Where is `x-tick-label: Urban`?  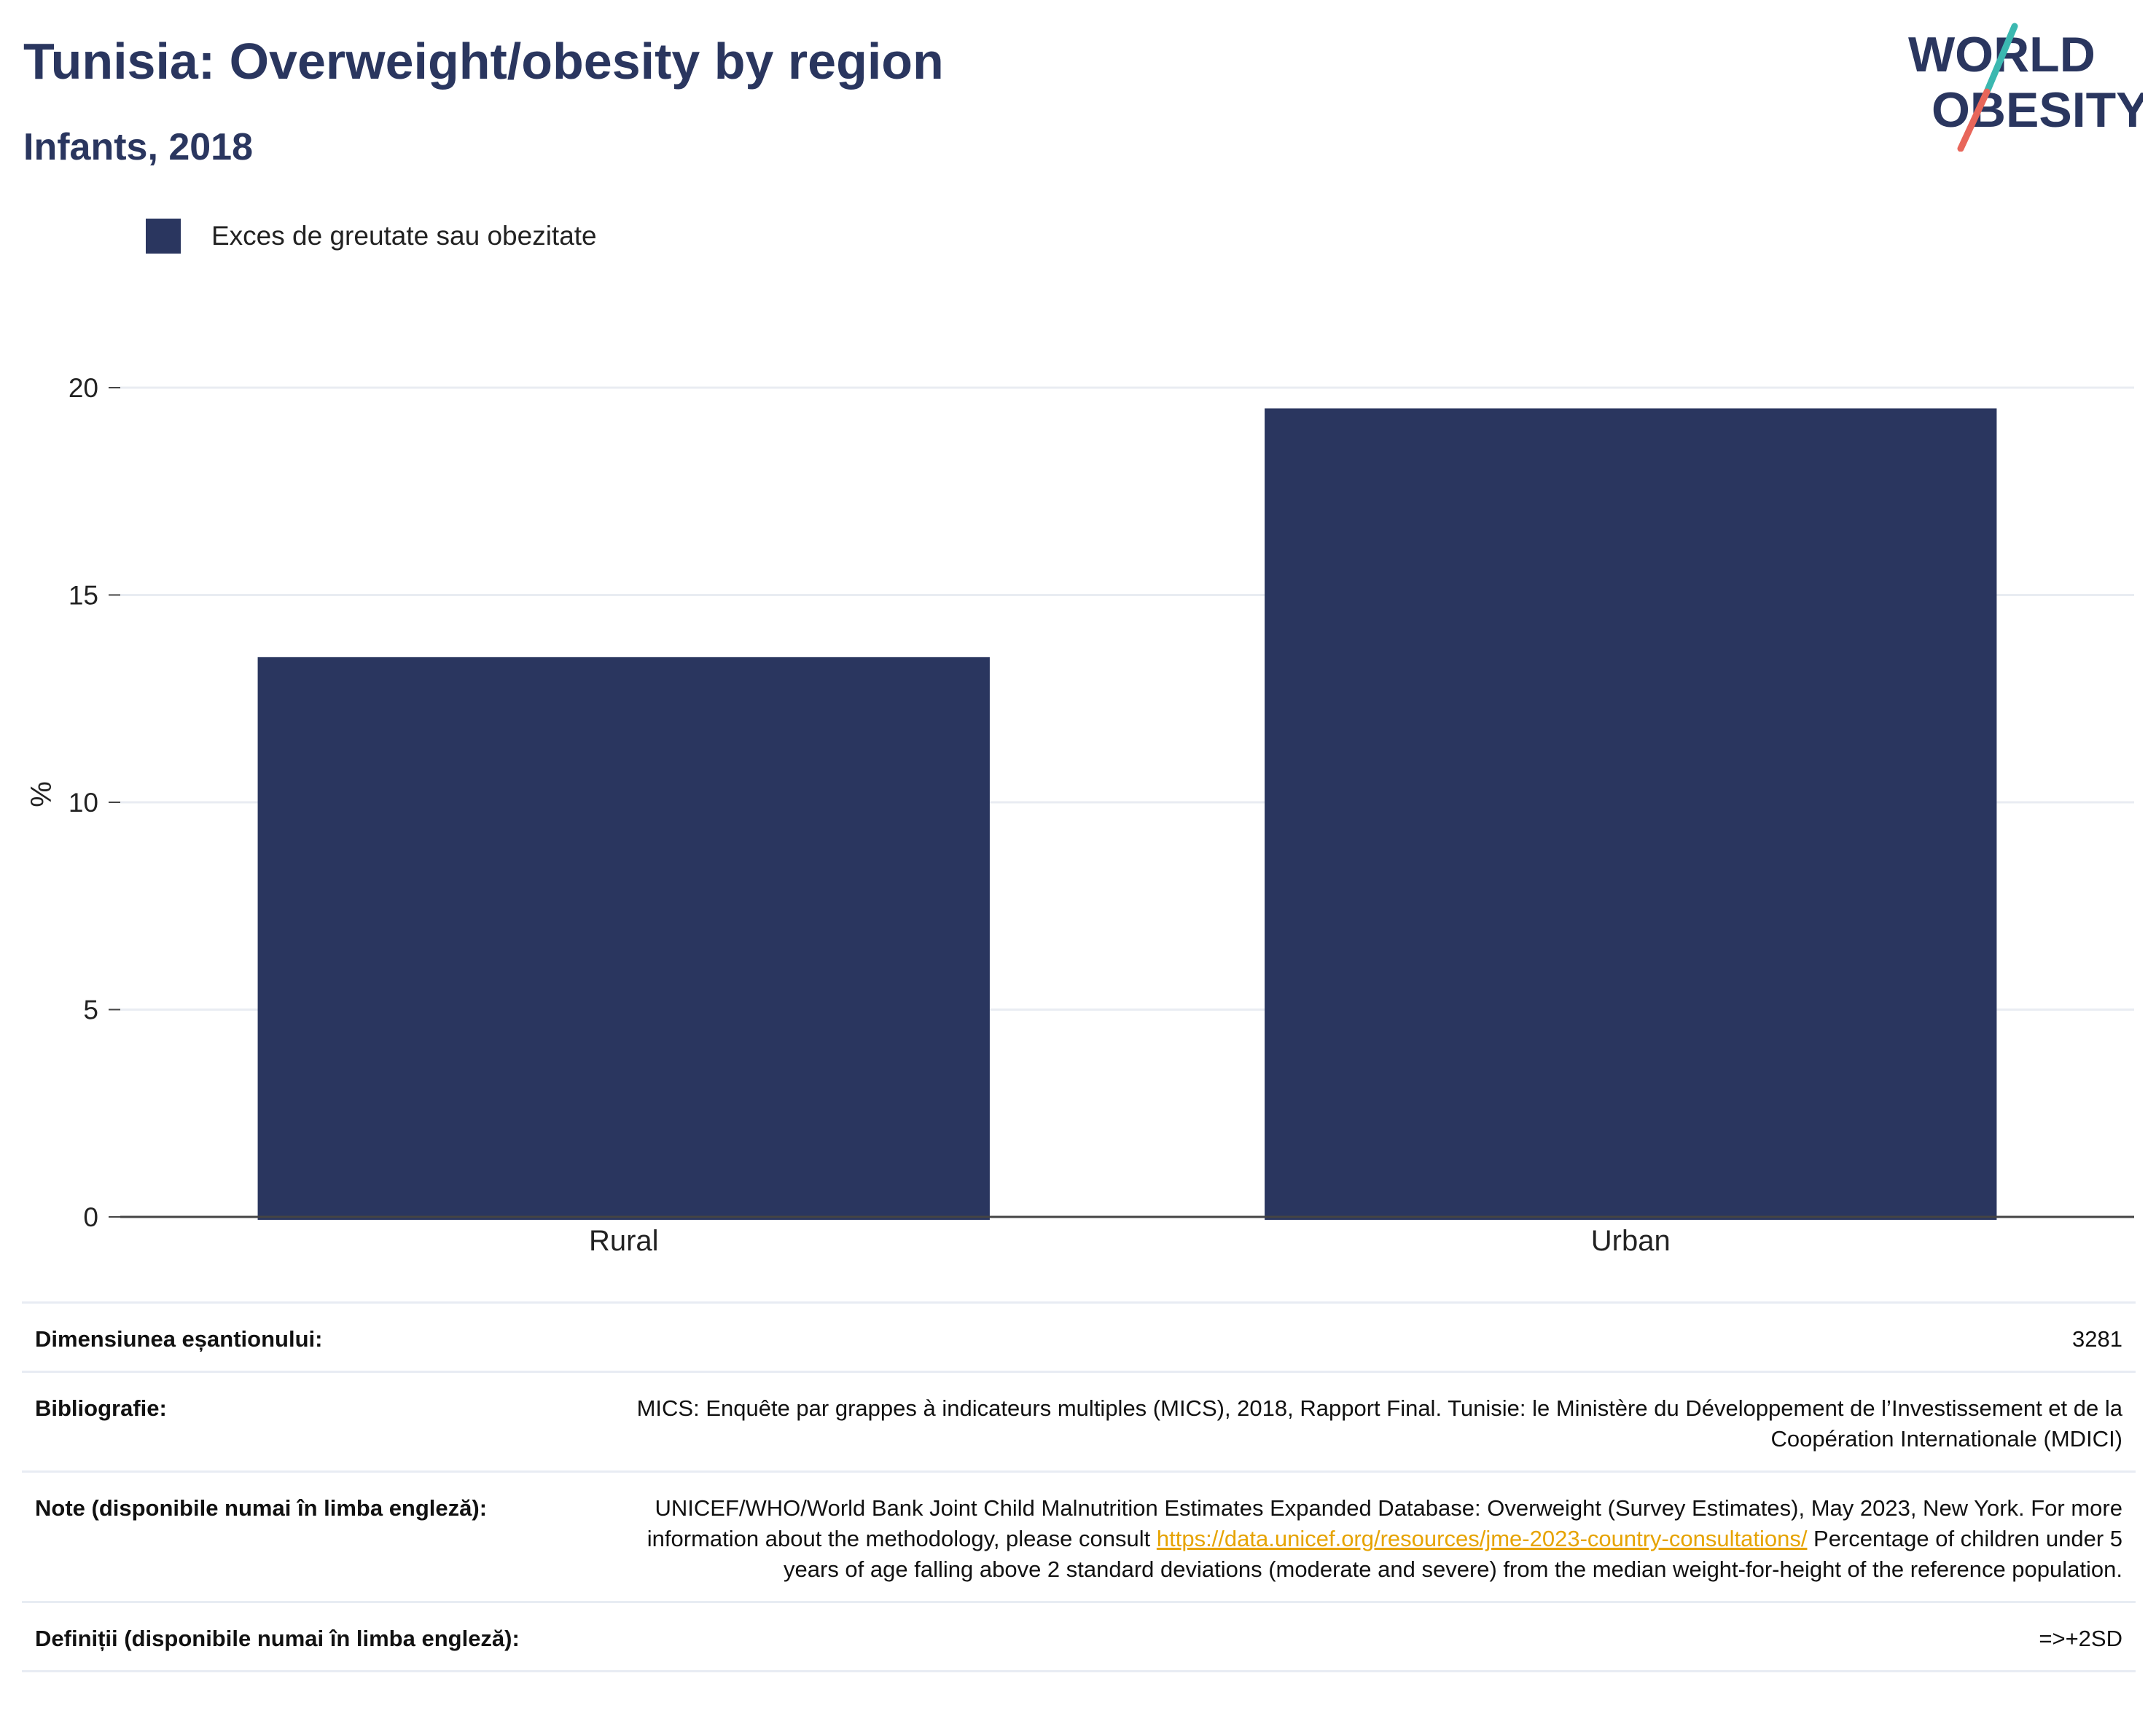 x-tick-label: Urban is located at coordinates (1631, 1241).